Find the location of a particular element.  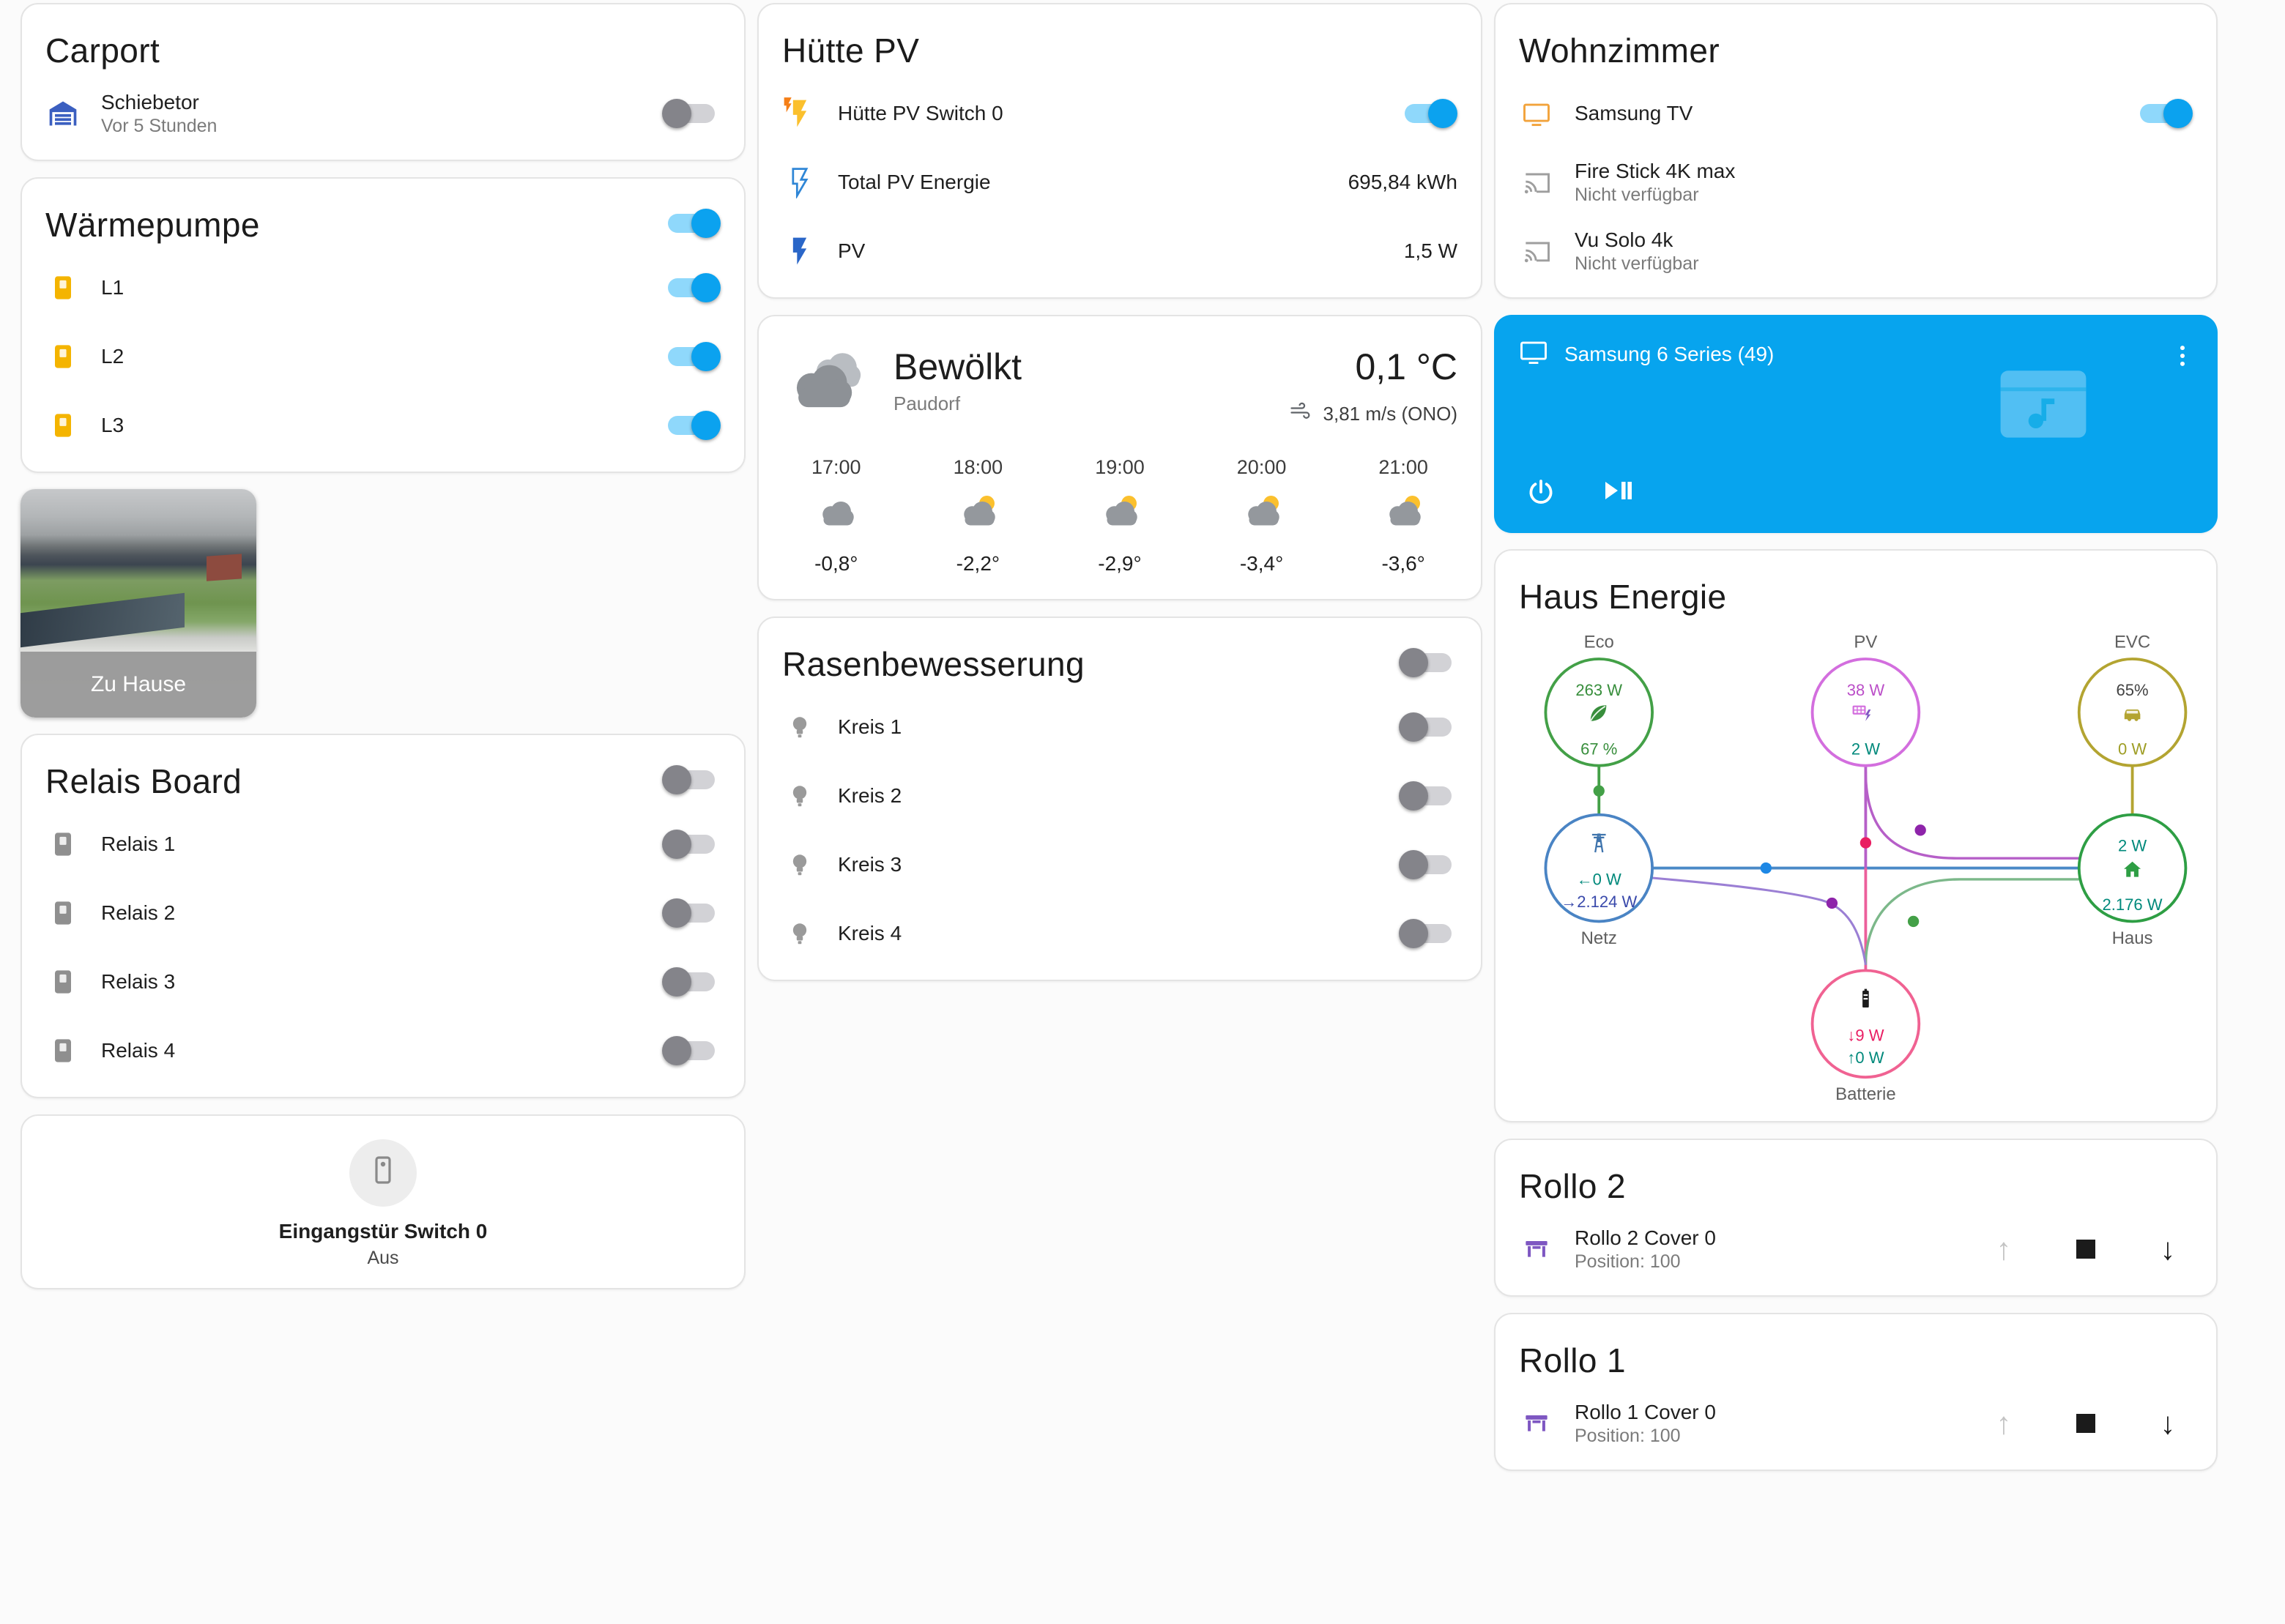

samsung-tv-toggle is located at coordinates (2163, 113).